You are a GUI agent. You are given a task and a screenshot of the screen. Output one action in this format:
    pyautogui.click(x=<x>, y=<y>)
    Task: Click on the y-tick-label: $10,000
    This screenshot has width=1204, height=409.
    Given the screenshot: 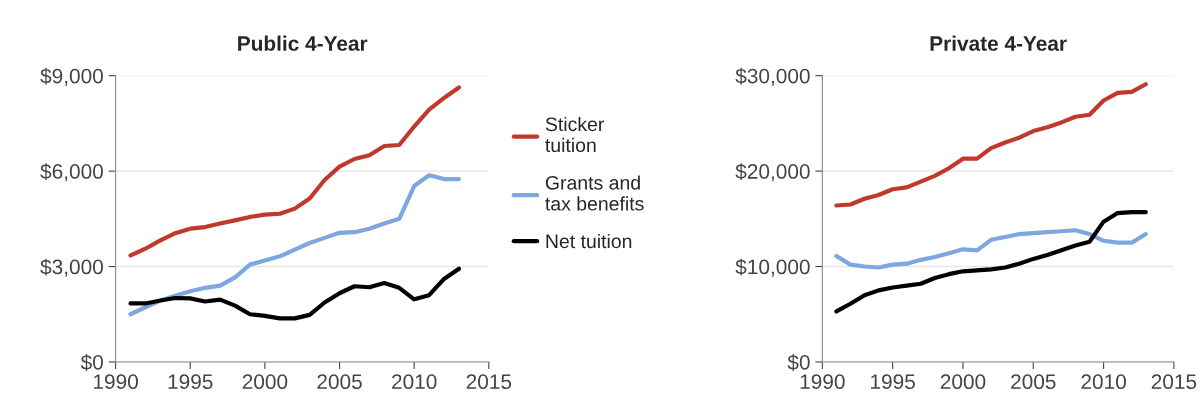 What is the action you would take?
    pyautogui.click(x=772, y=267)
    